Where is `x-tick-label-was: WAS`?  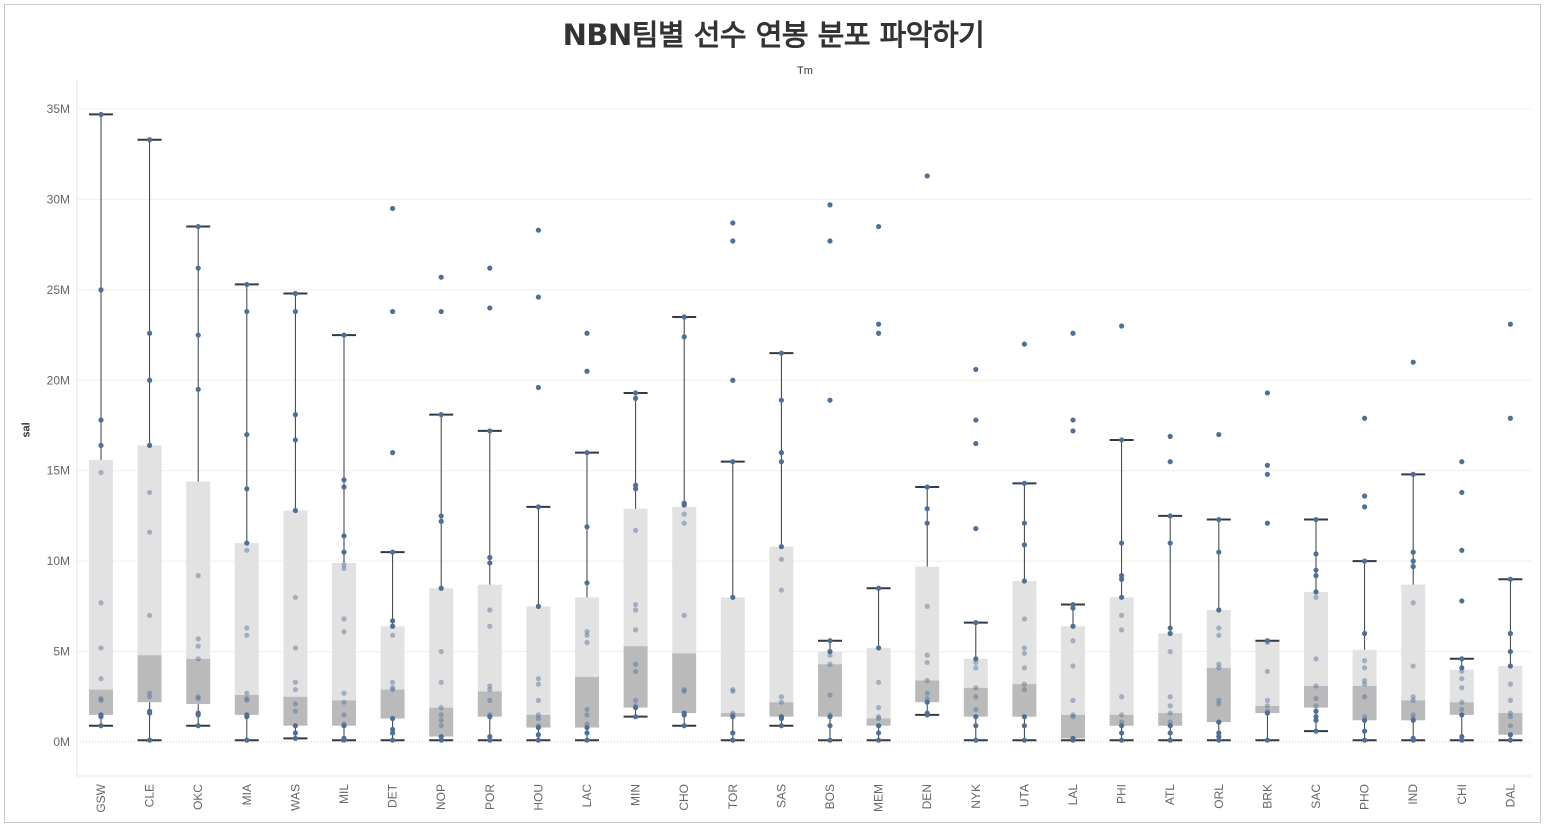 x-tick-label-was: WAS is located at coordinates (295, 797).